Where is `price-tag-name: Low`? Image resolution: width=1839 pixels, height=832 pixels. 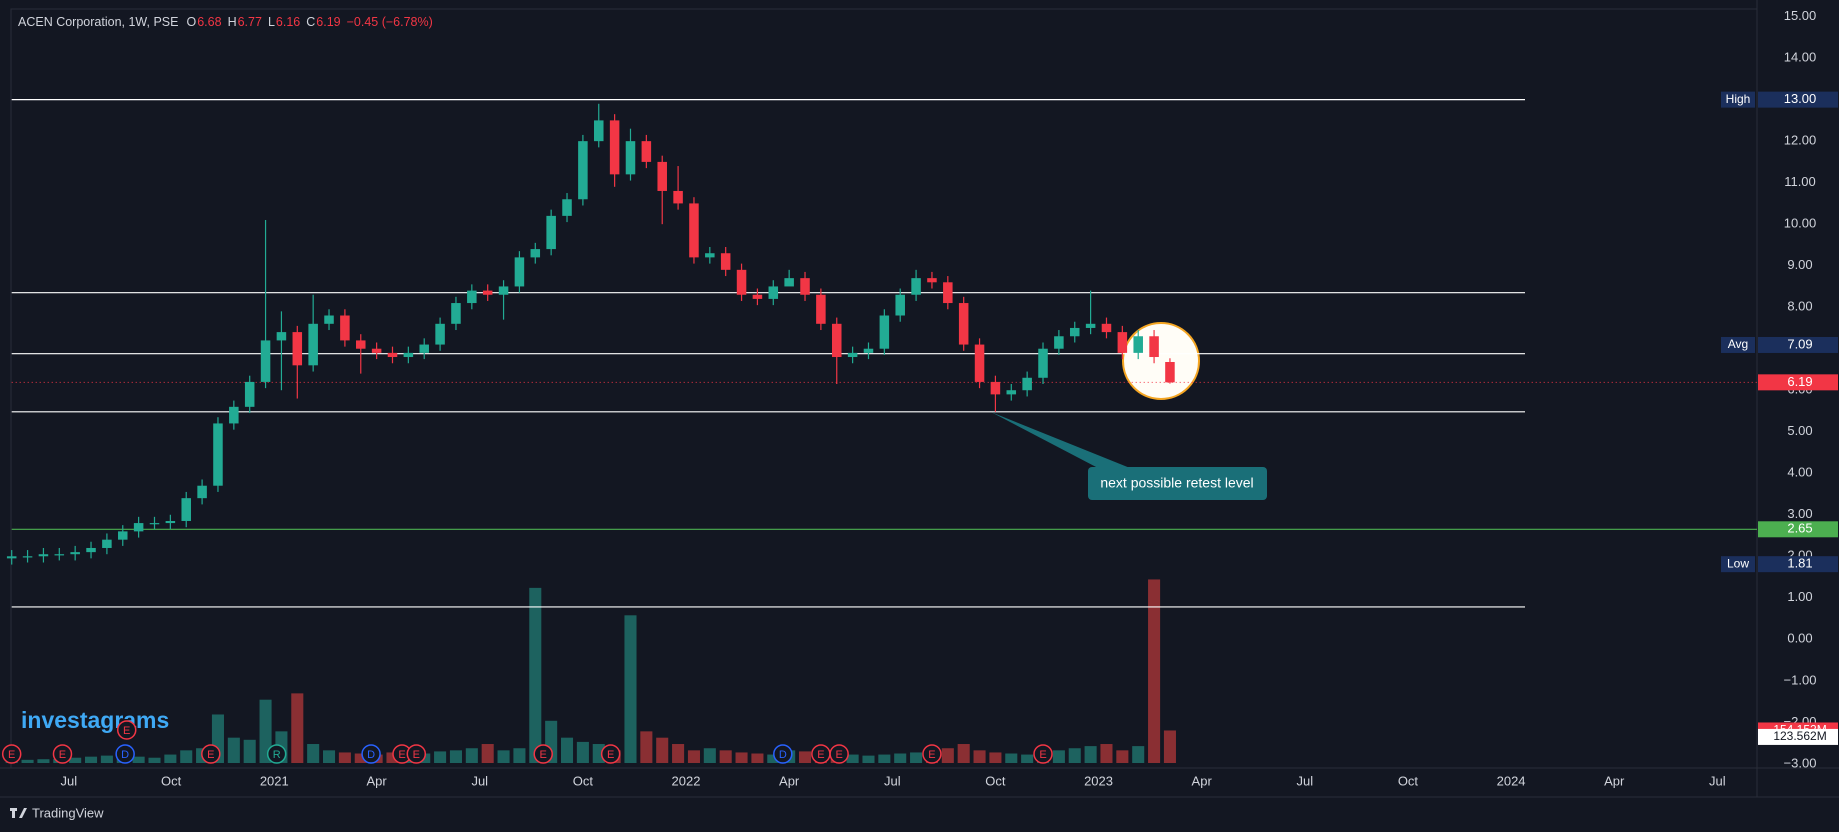
price-tag-name: Low is located at coordinates (1738, 563).